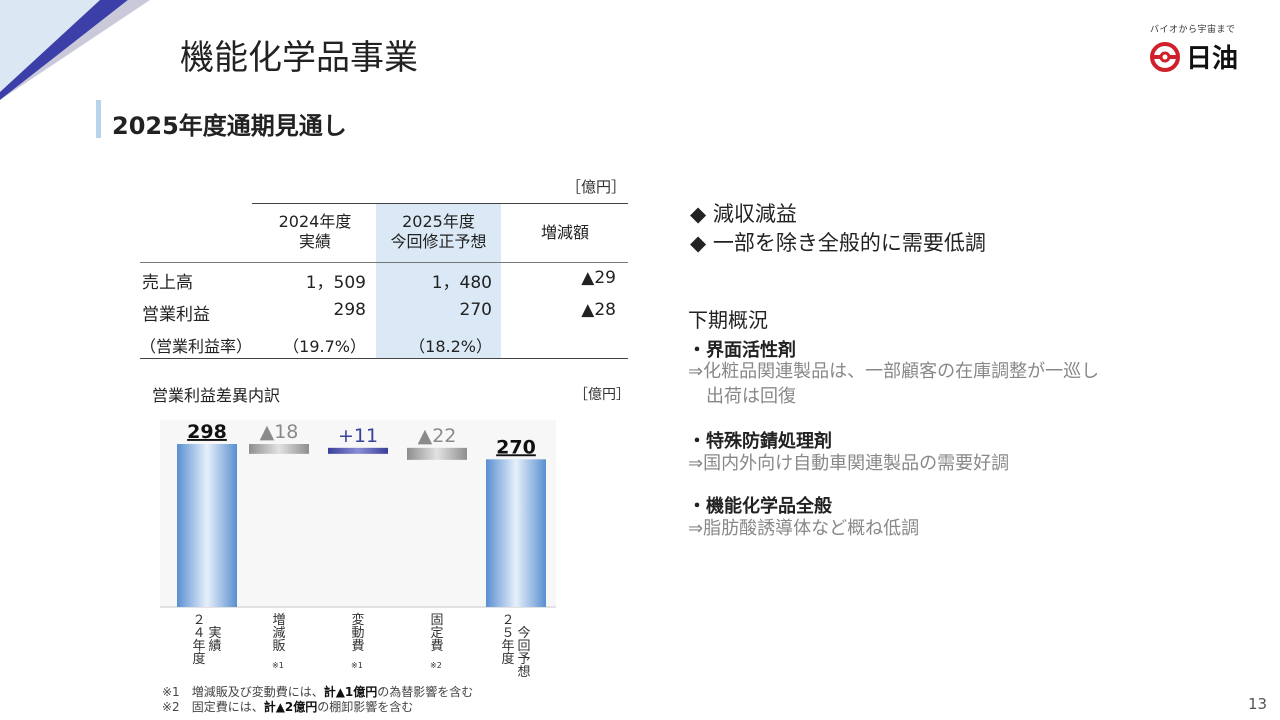 This screenshot has height=720, width=1280. What do you see at coordinates (804, 528) in the screenshot?
I see `outlook-item-body: ⇒脂肪酸誘導体など概ね低調` at bounding box center [804, 528].